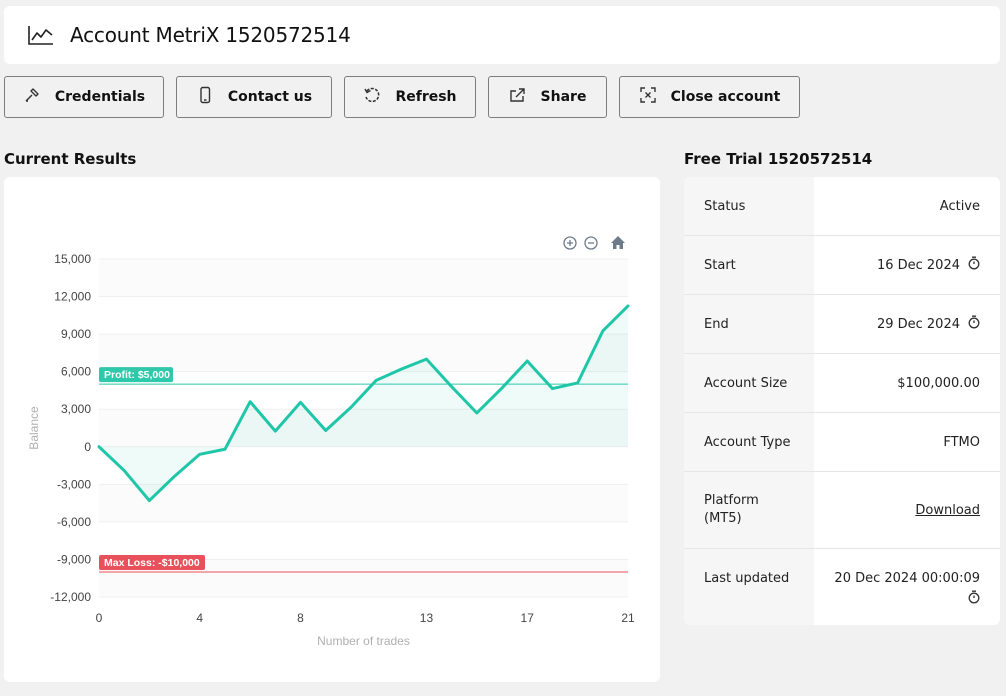 The width and height of the screenshot is (1006, 696). Describe the element at coordinates (725, 97) in the screenshot. I see `close-account-button-label: Close account` at that location.